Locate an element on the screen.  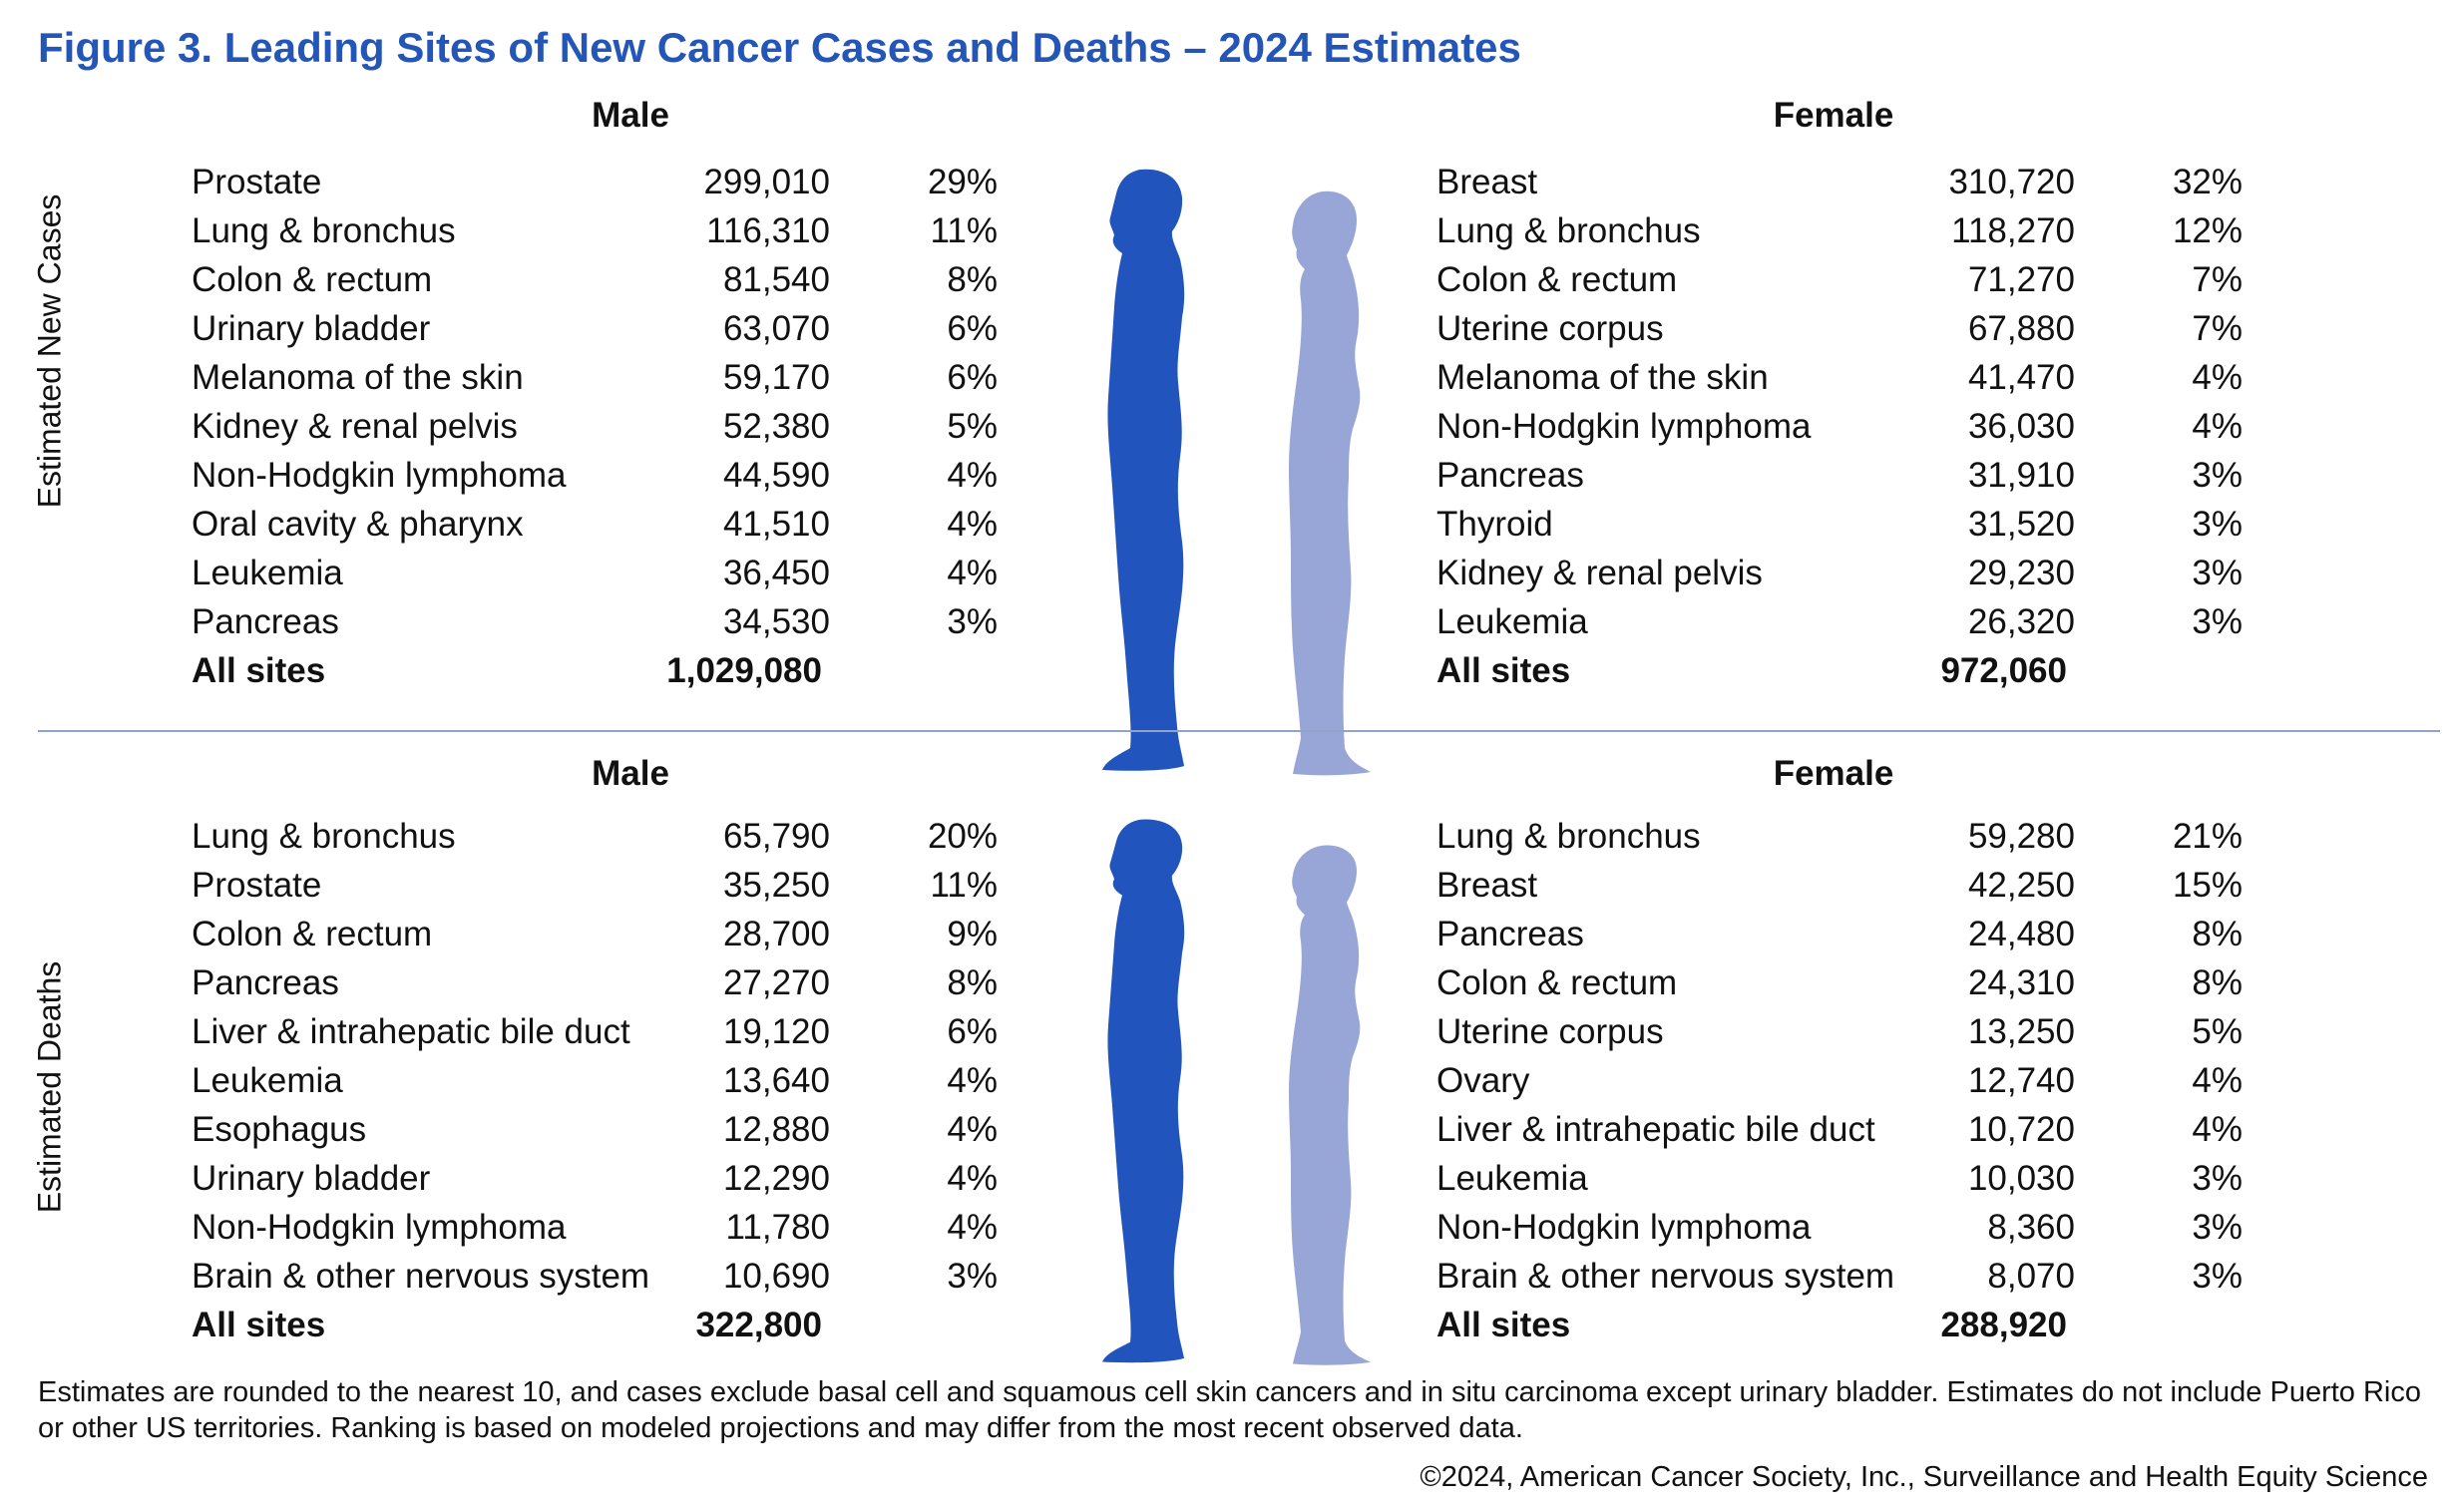
site-name: Oral cavity & pharynx is located at coordinates (358, 524).